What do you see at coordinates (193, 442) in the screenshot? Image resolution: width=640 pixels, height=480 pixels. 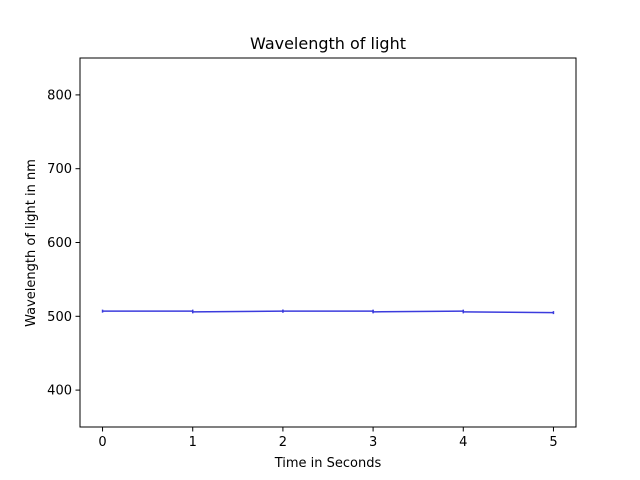 I see `x-tick-label: 1` at bounding box center [193, 442].